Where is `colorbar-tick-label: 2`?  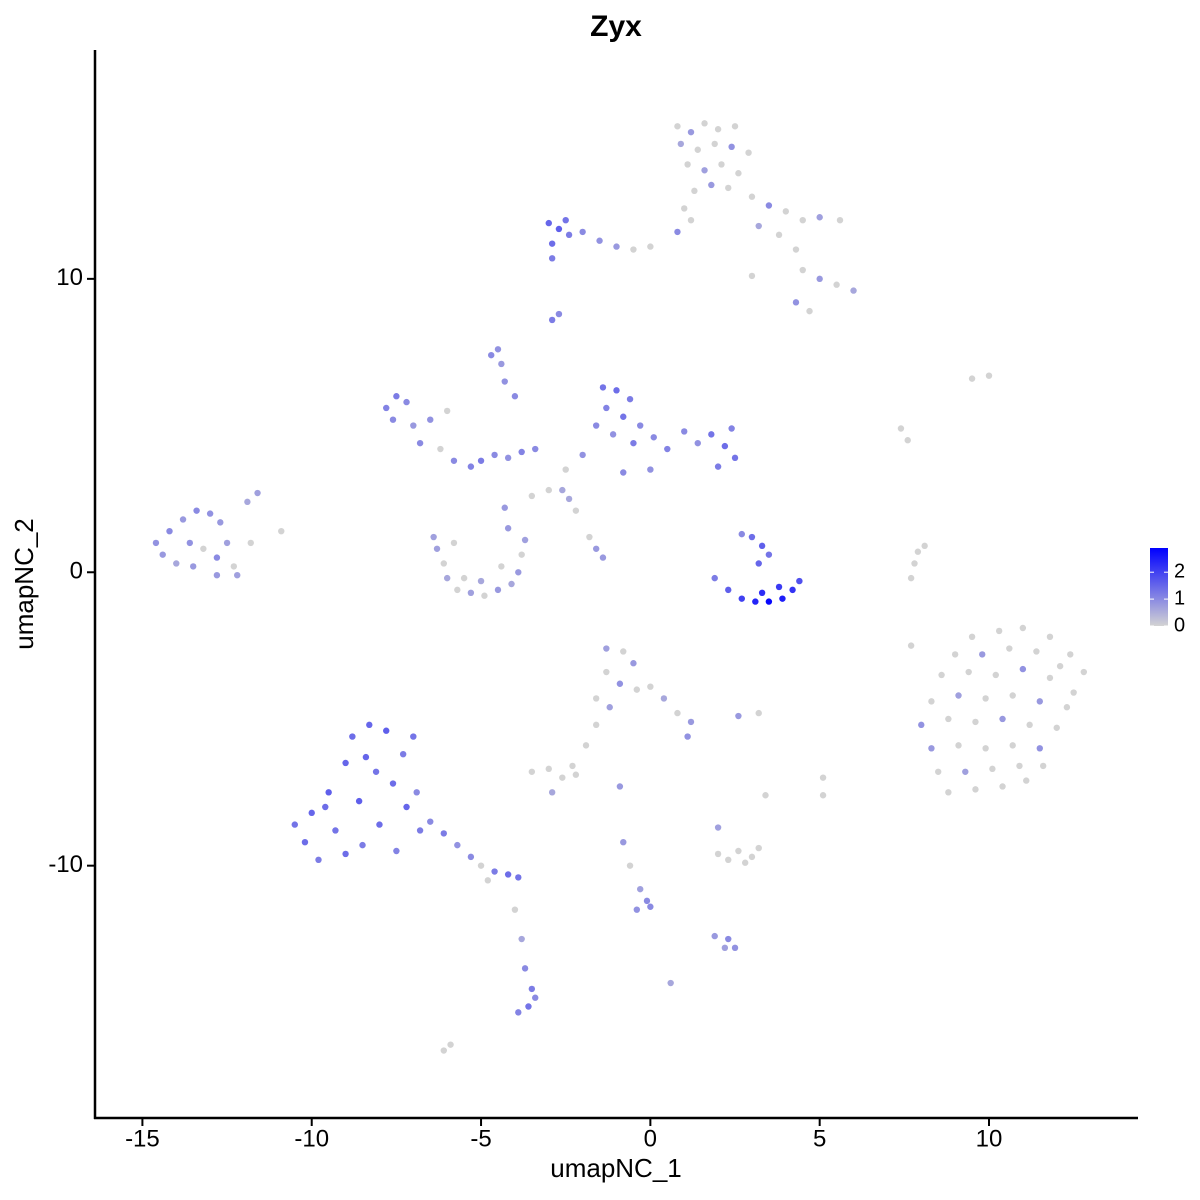
colorbar-tick-label: 2 is located at coordinates (1179, 571).